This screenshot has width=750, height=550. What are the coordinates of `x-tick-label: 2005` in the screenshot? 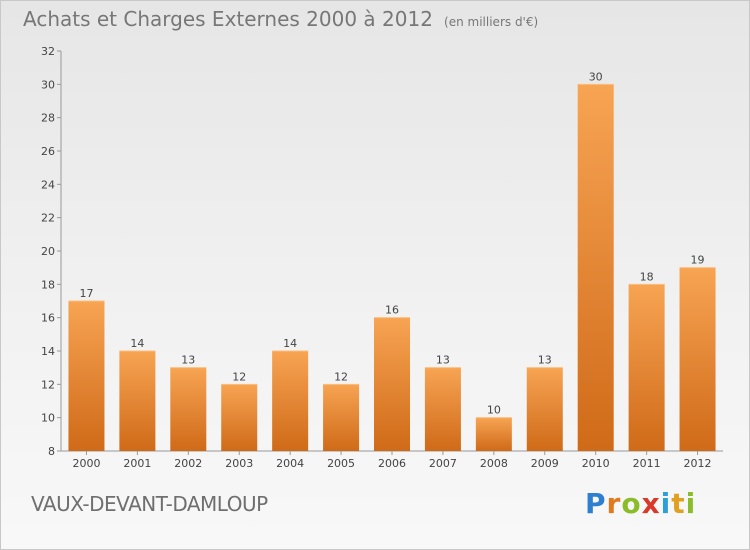 It's located at (341, 463).